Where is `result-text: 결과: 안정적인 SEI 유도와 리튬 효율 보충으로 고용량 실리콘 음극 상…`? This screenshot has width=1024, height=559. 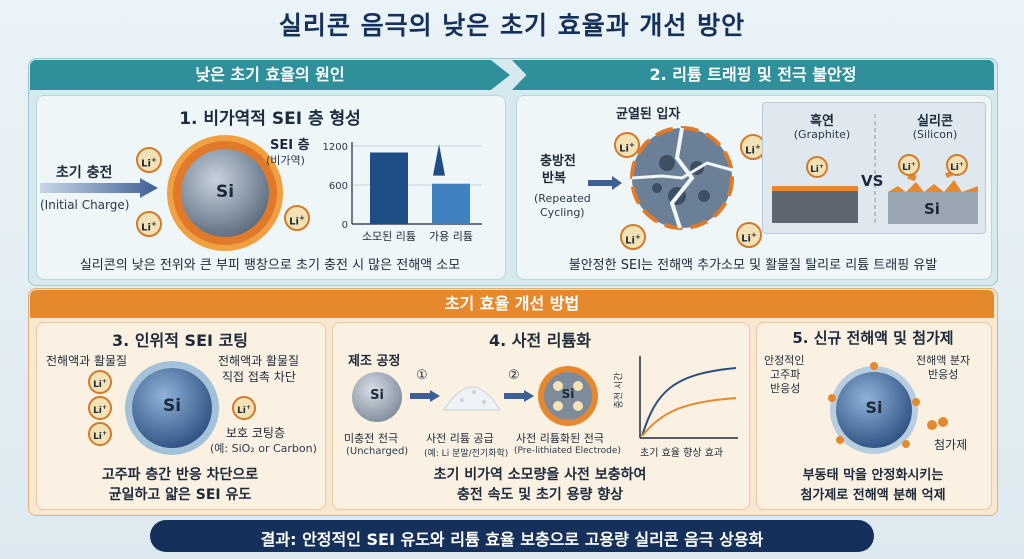 result-text: 결과: 안정적인 SEI 유도와 리튬 효율 보충으로 고용량 실리콘 음극 상… is located at coordinates (512, 539).